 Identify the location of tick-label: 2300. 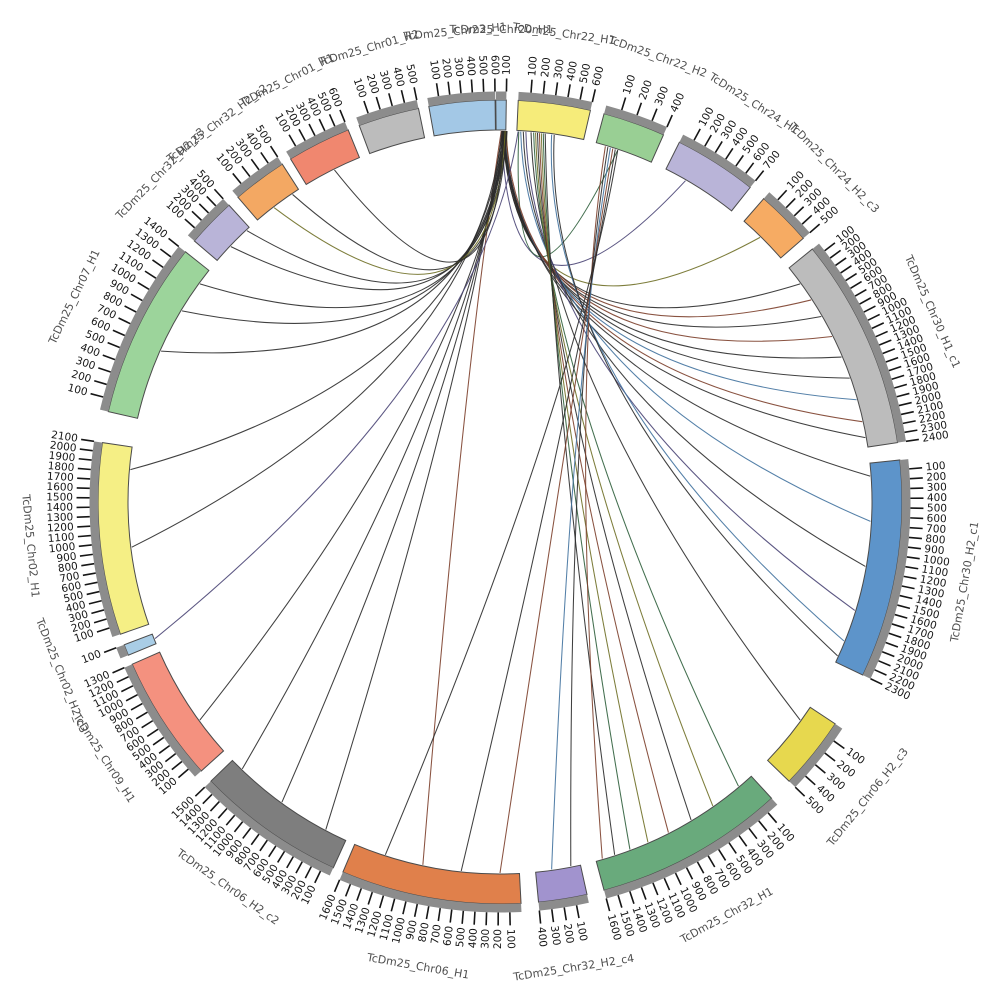
(934, 427).